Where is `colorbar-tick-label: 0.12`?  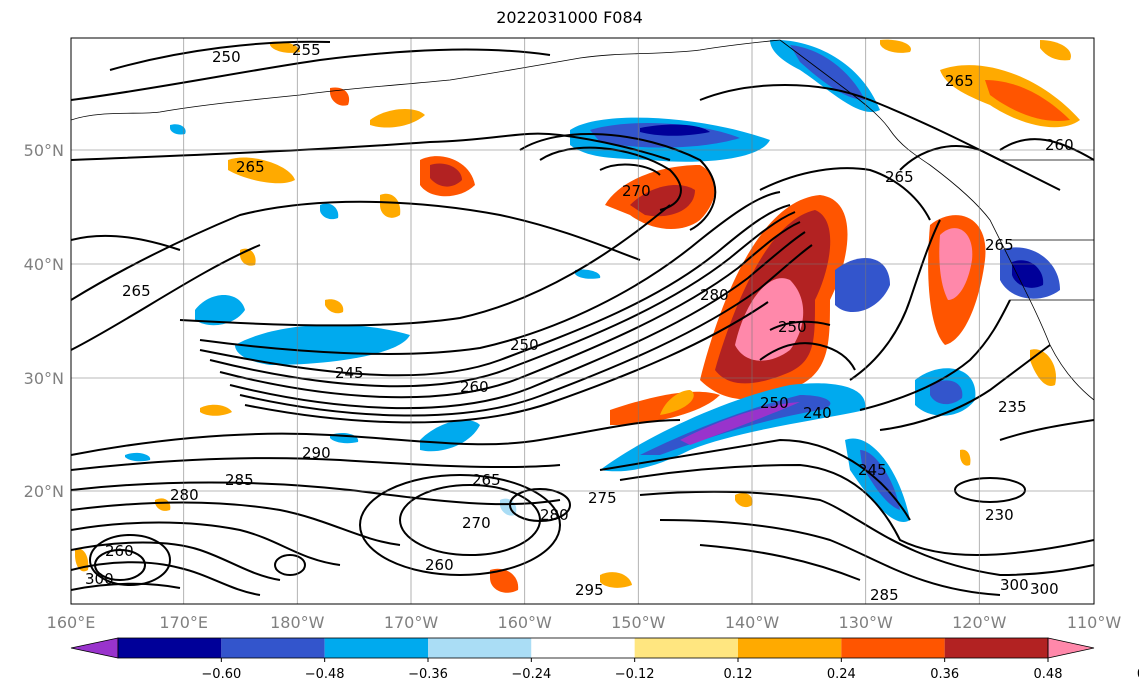 colorbar-tick-label: 0.12 is located at coordinates (738, 674).